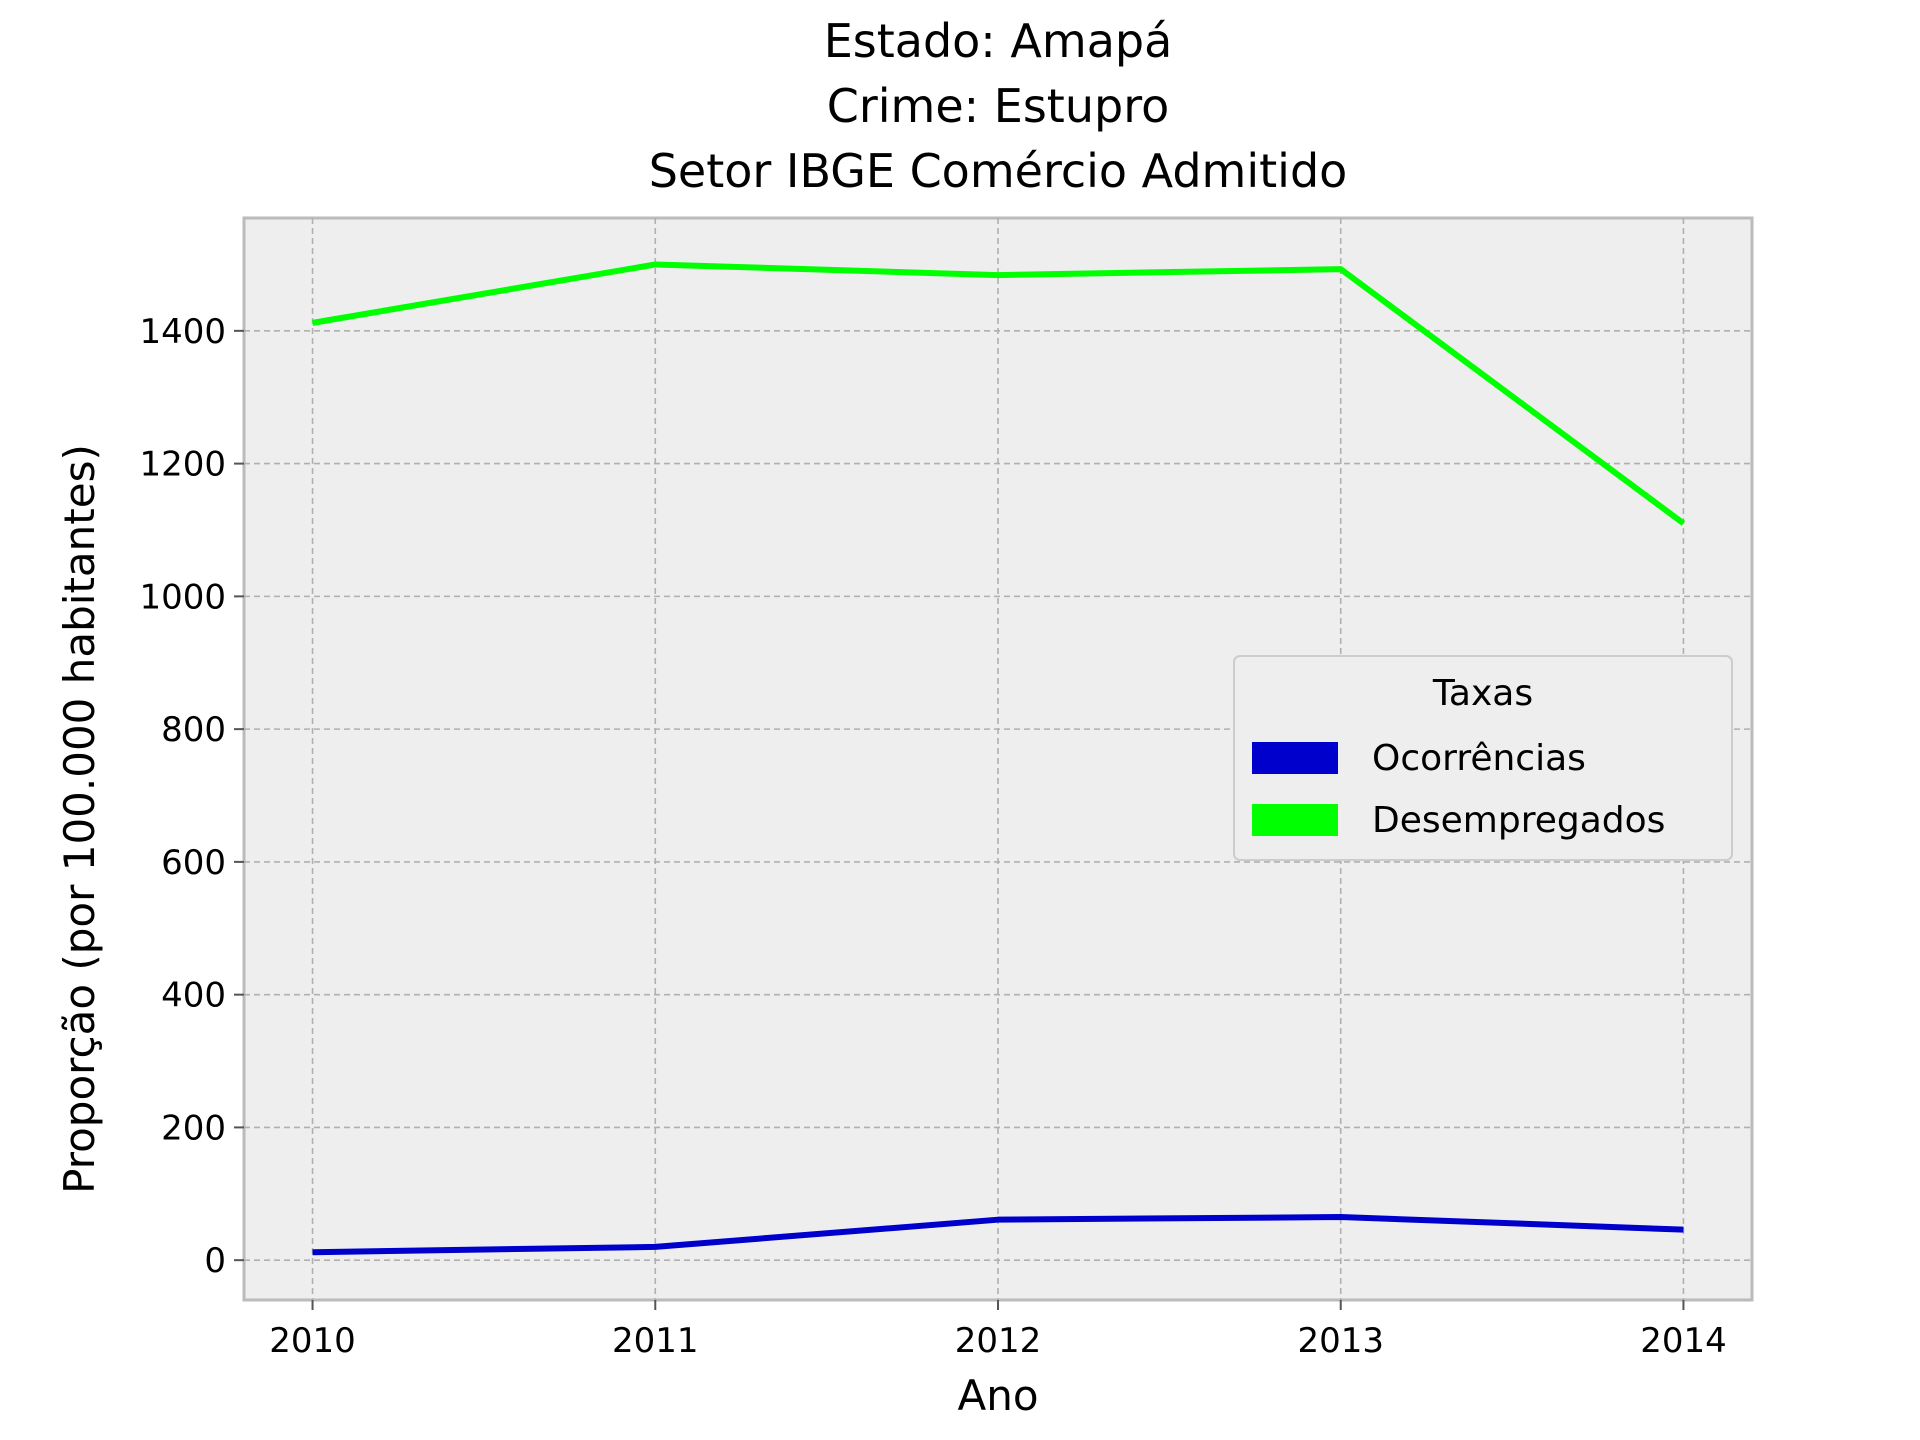  What do you see at coordinates (193, 1128) in the screenshot?
I see `y-tick-label: 200` at bounding box center [193, 1128].